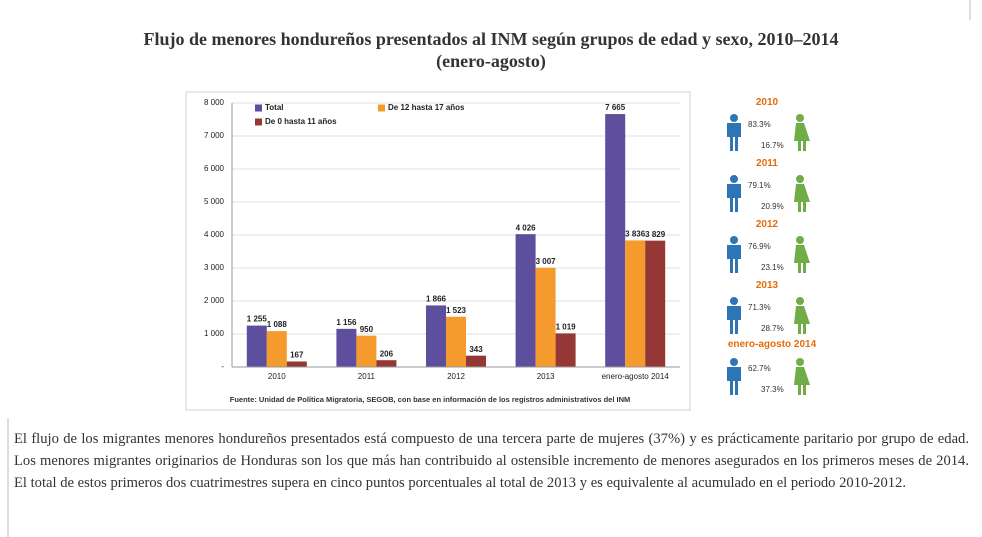  What do you see at coordinates (426, 107) in the screenshot?
I see `legend-label: De 12 hasta 17 años` at bounding box center [426, 107].